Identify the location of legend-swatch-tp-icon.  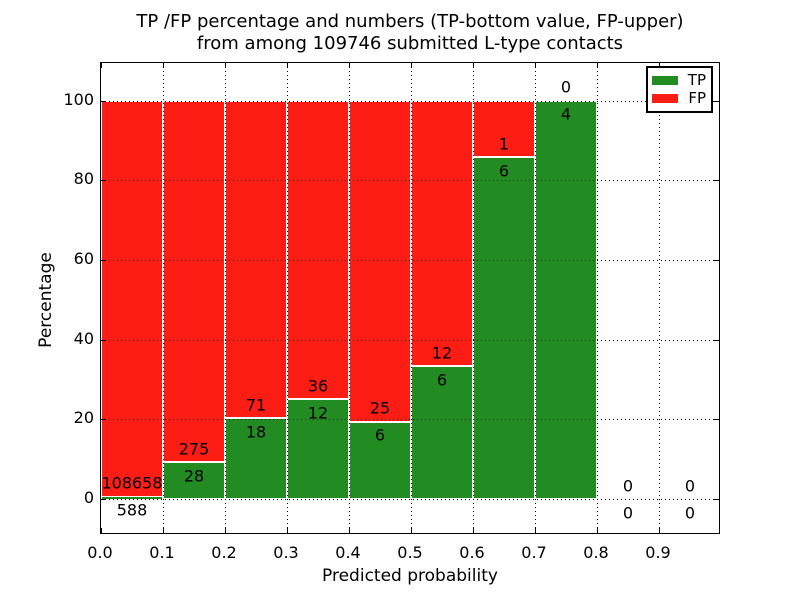
(665, 80).